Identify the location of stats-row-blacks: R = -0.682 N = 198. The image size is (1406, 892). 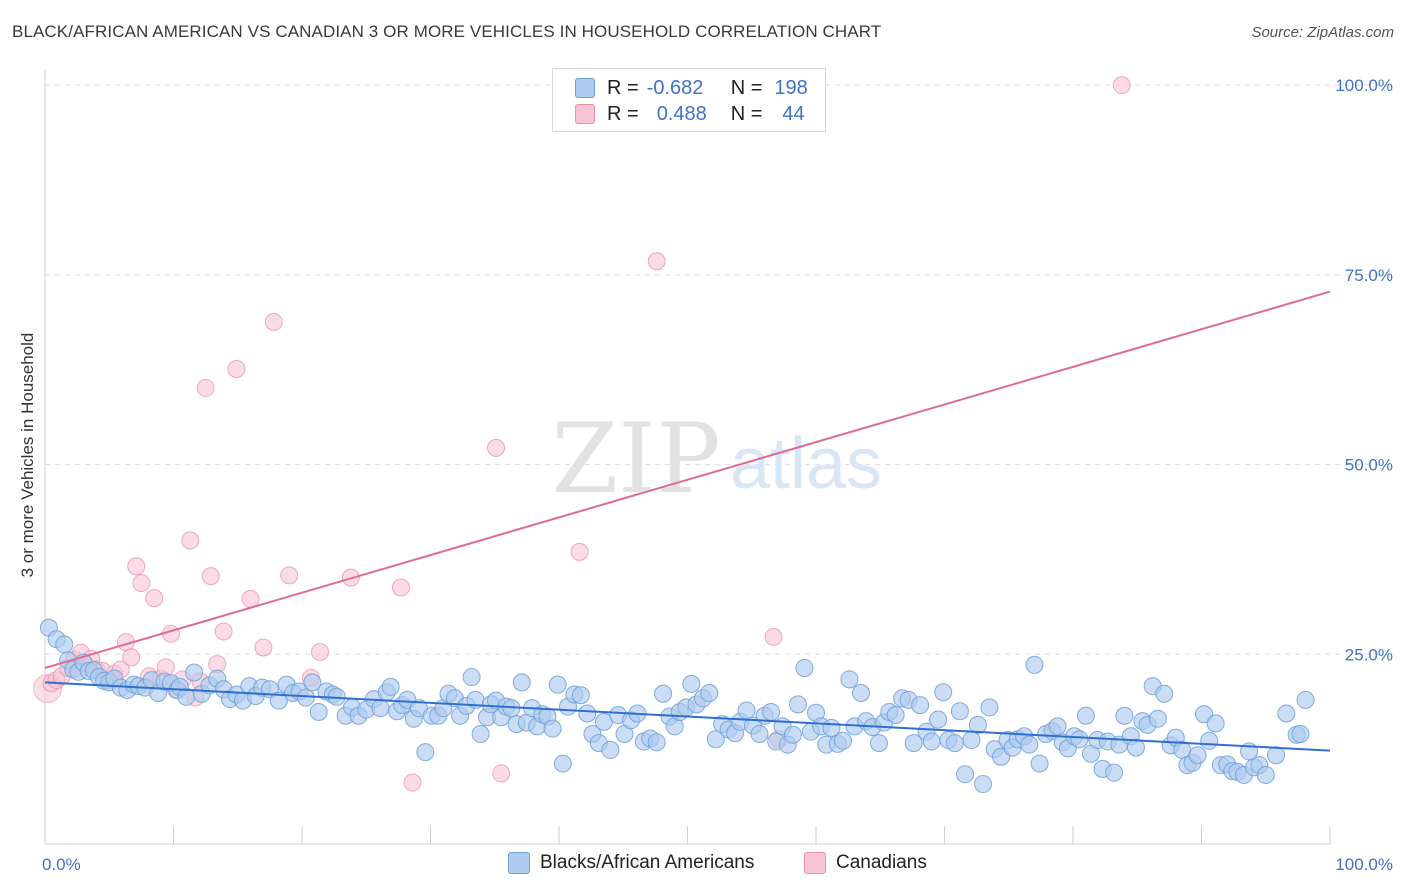
(691, 88).